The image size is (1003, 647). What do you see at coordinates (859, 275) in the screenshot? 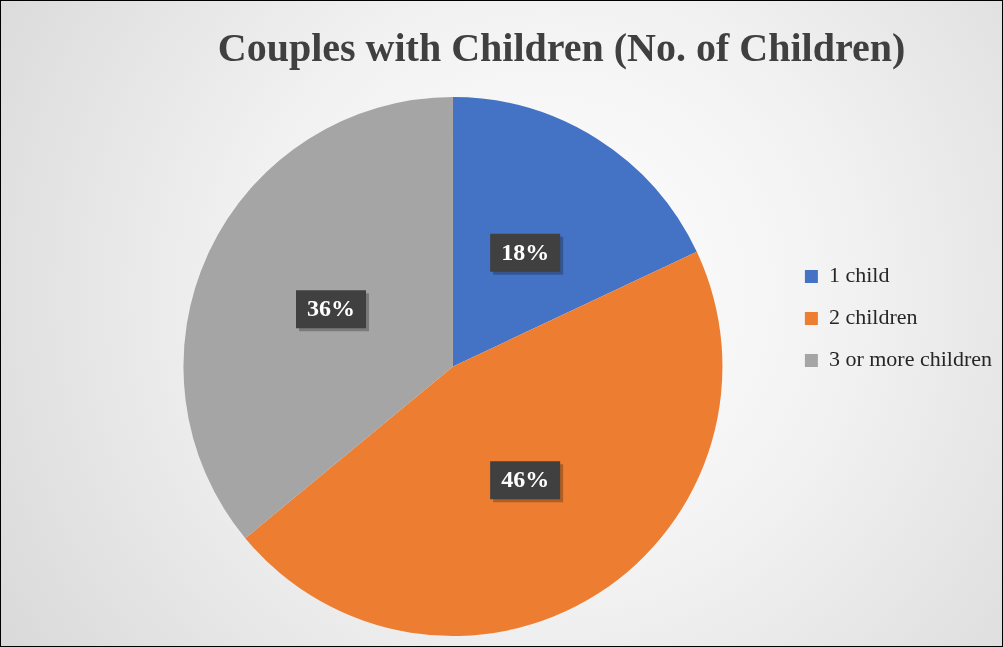
I see `legend-label: 1 child` at bounding box center [859, 275].